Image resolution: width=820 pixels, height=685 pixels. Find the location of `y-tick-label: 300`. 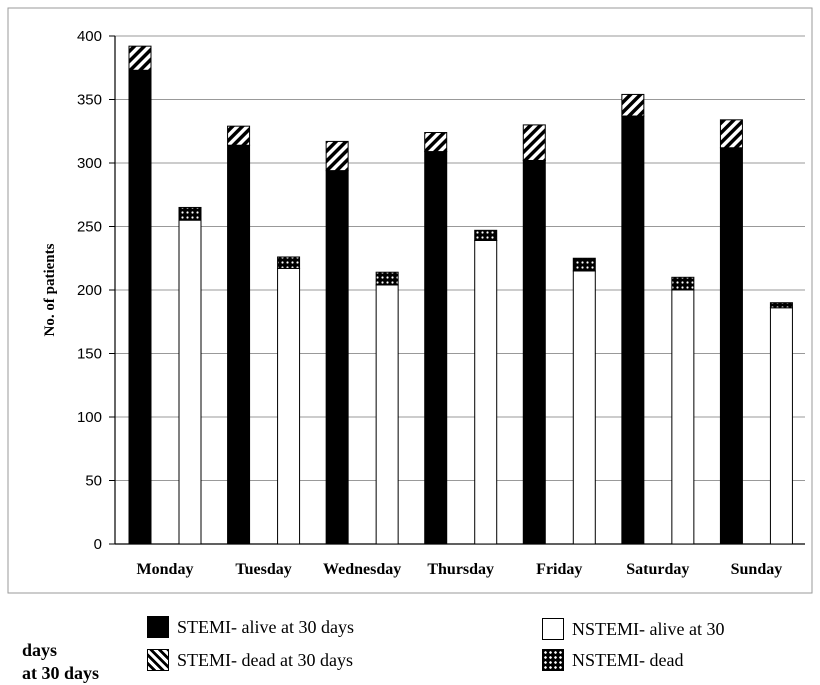

y-tick-label: 300 is located at coordinates (89, 163).